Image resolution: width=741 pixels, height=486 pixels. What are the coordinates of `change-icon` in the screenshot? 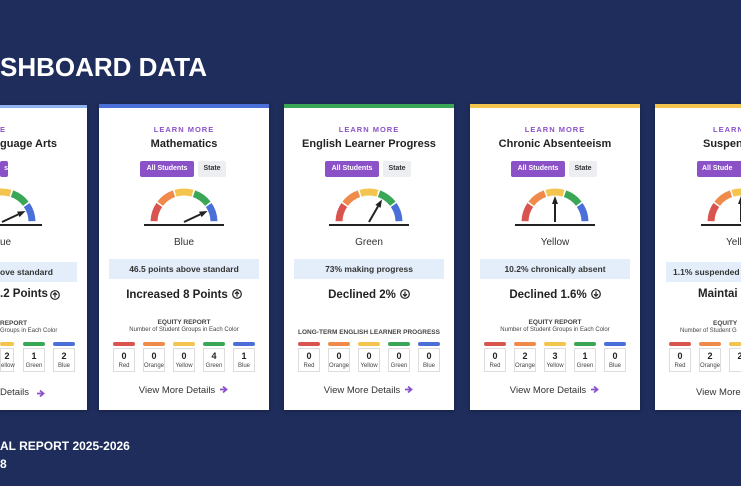 It's located at (235, 293).